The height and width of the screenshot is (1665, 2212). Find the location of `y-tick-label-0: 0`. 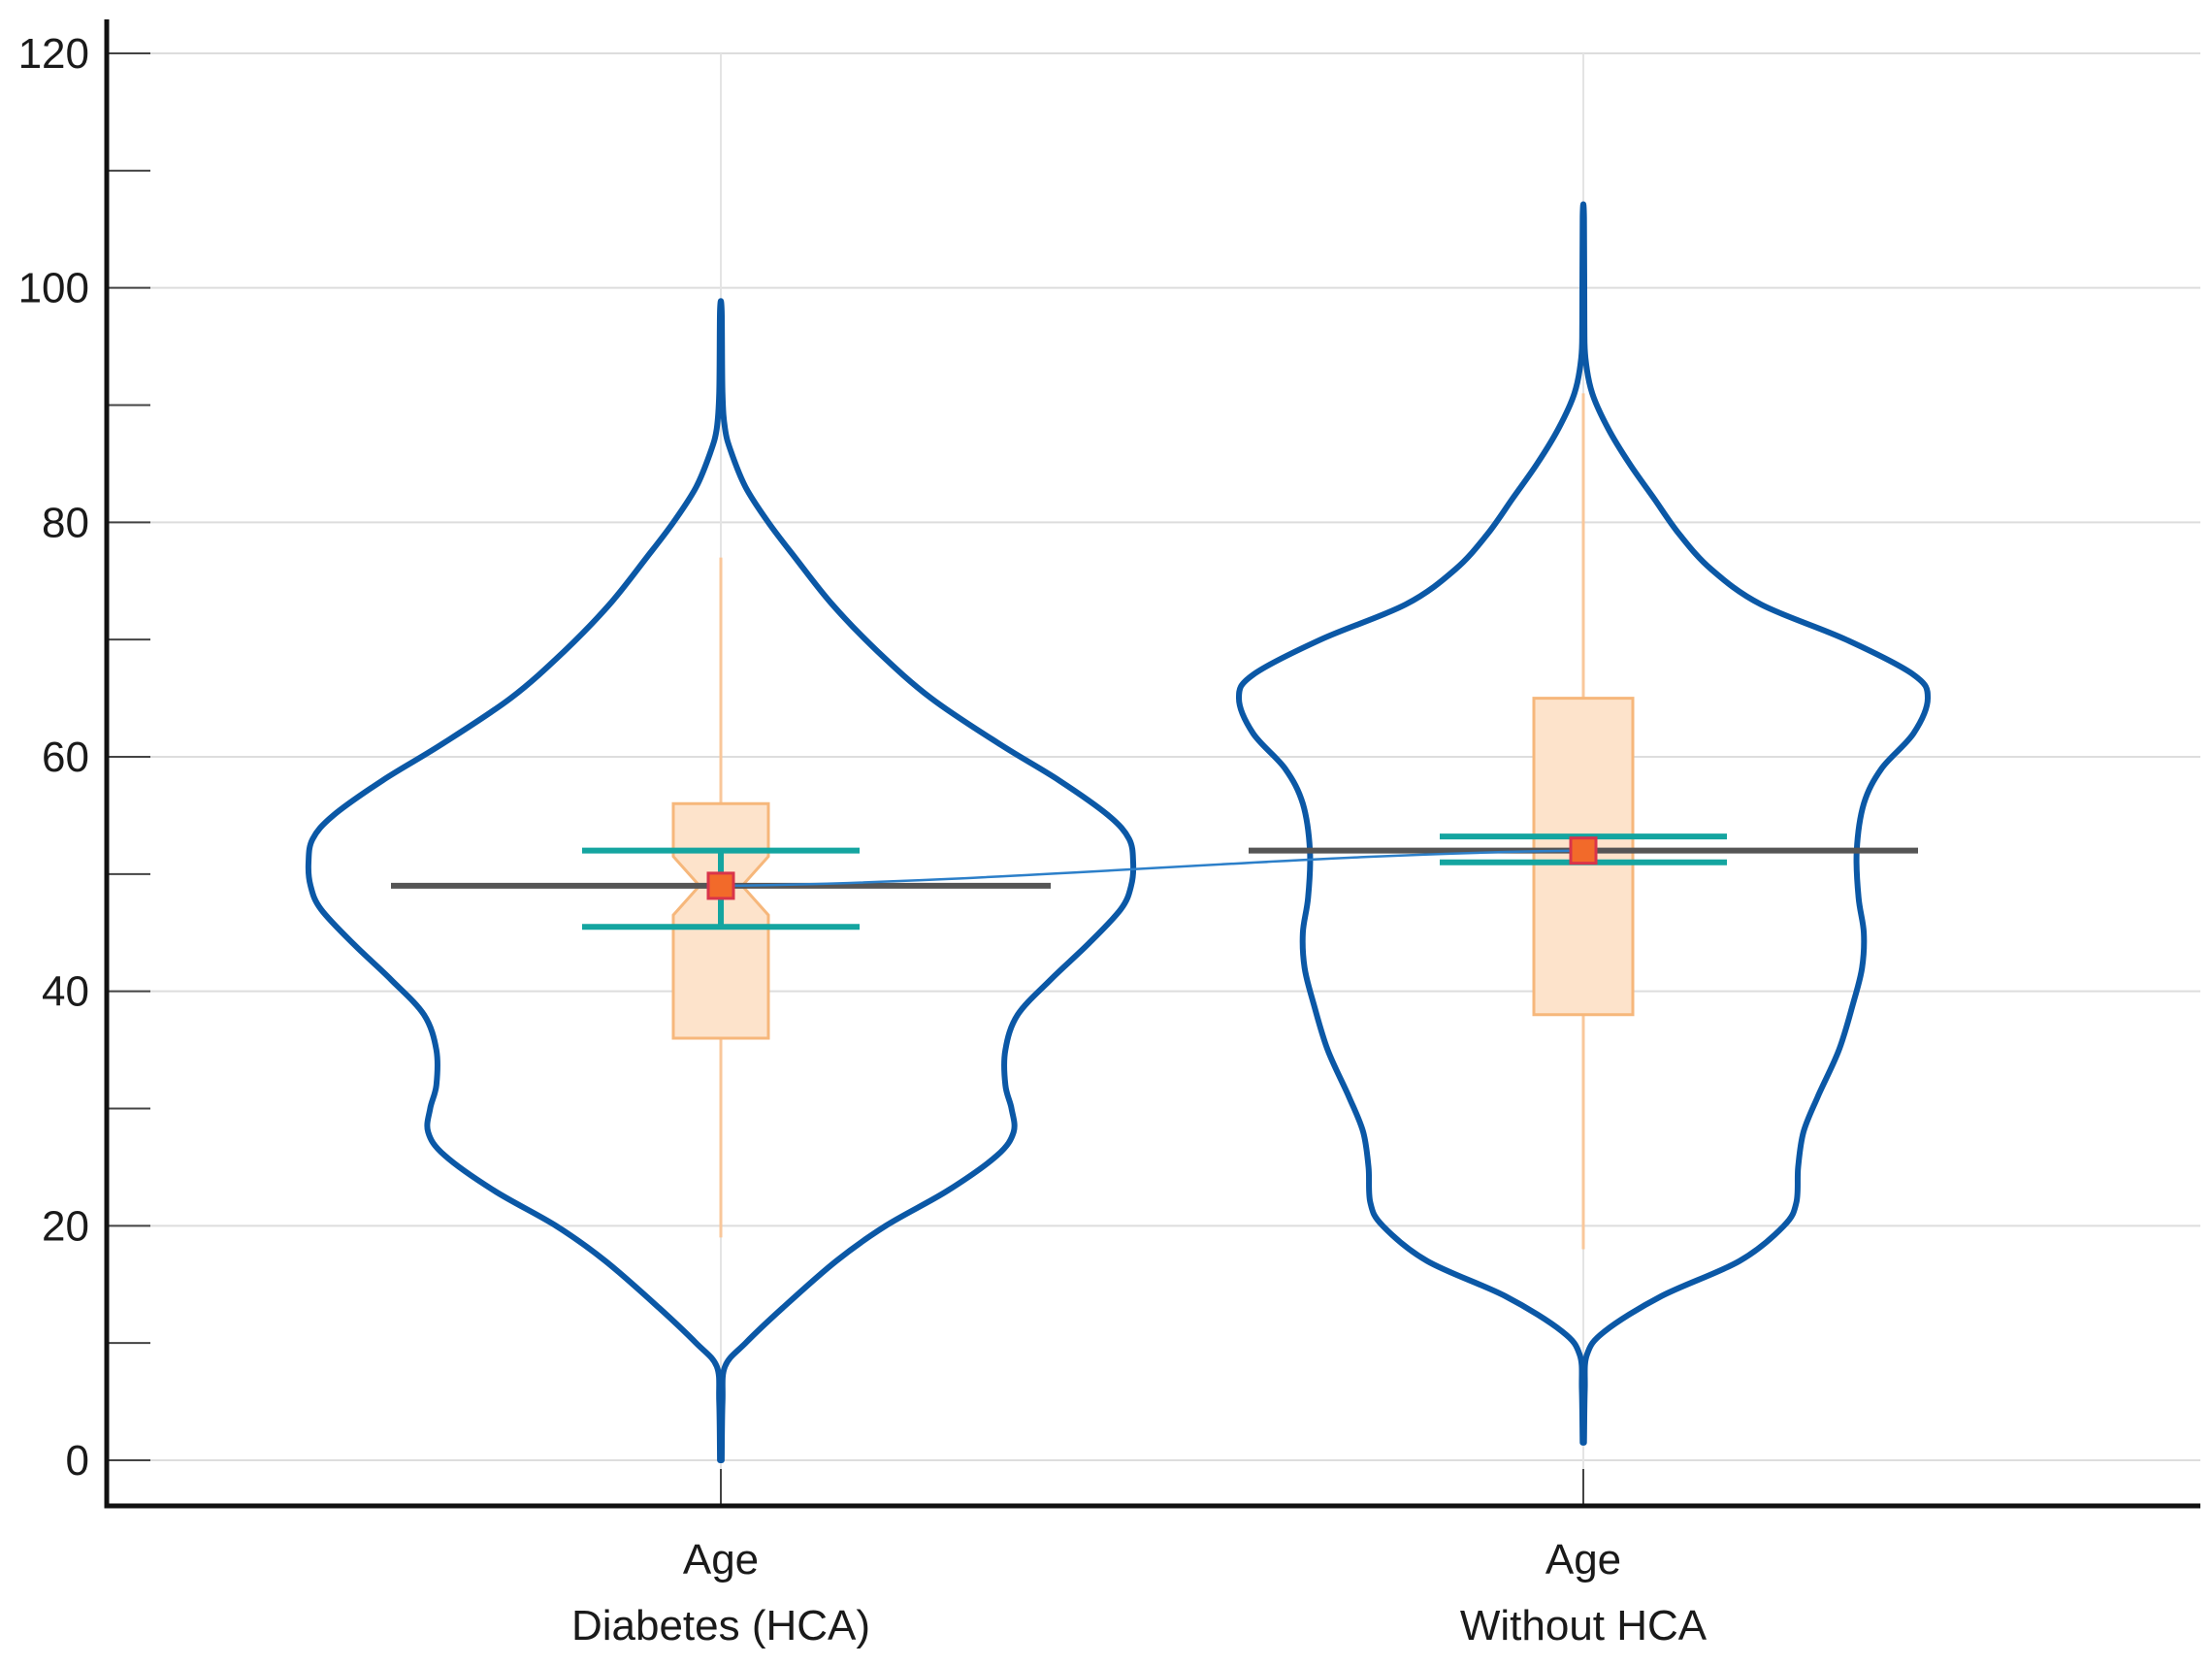

y-tick-label-0: 0 is located at coordinates (77, 1461).